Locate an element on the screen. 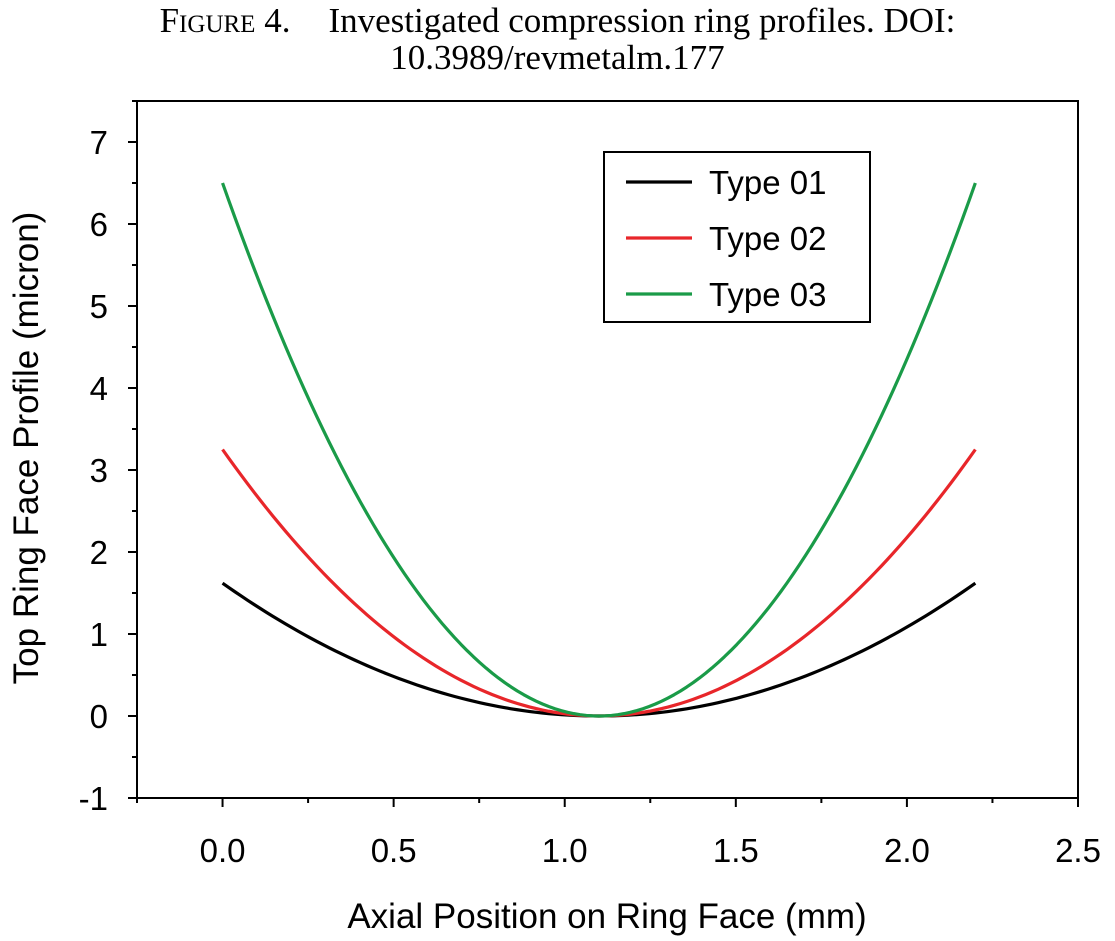 The height and width of the screenshot is (941, 1115). x-tick-label: 2.0 is located at coordinates (907, 850).